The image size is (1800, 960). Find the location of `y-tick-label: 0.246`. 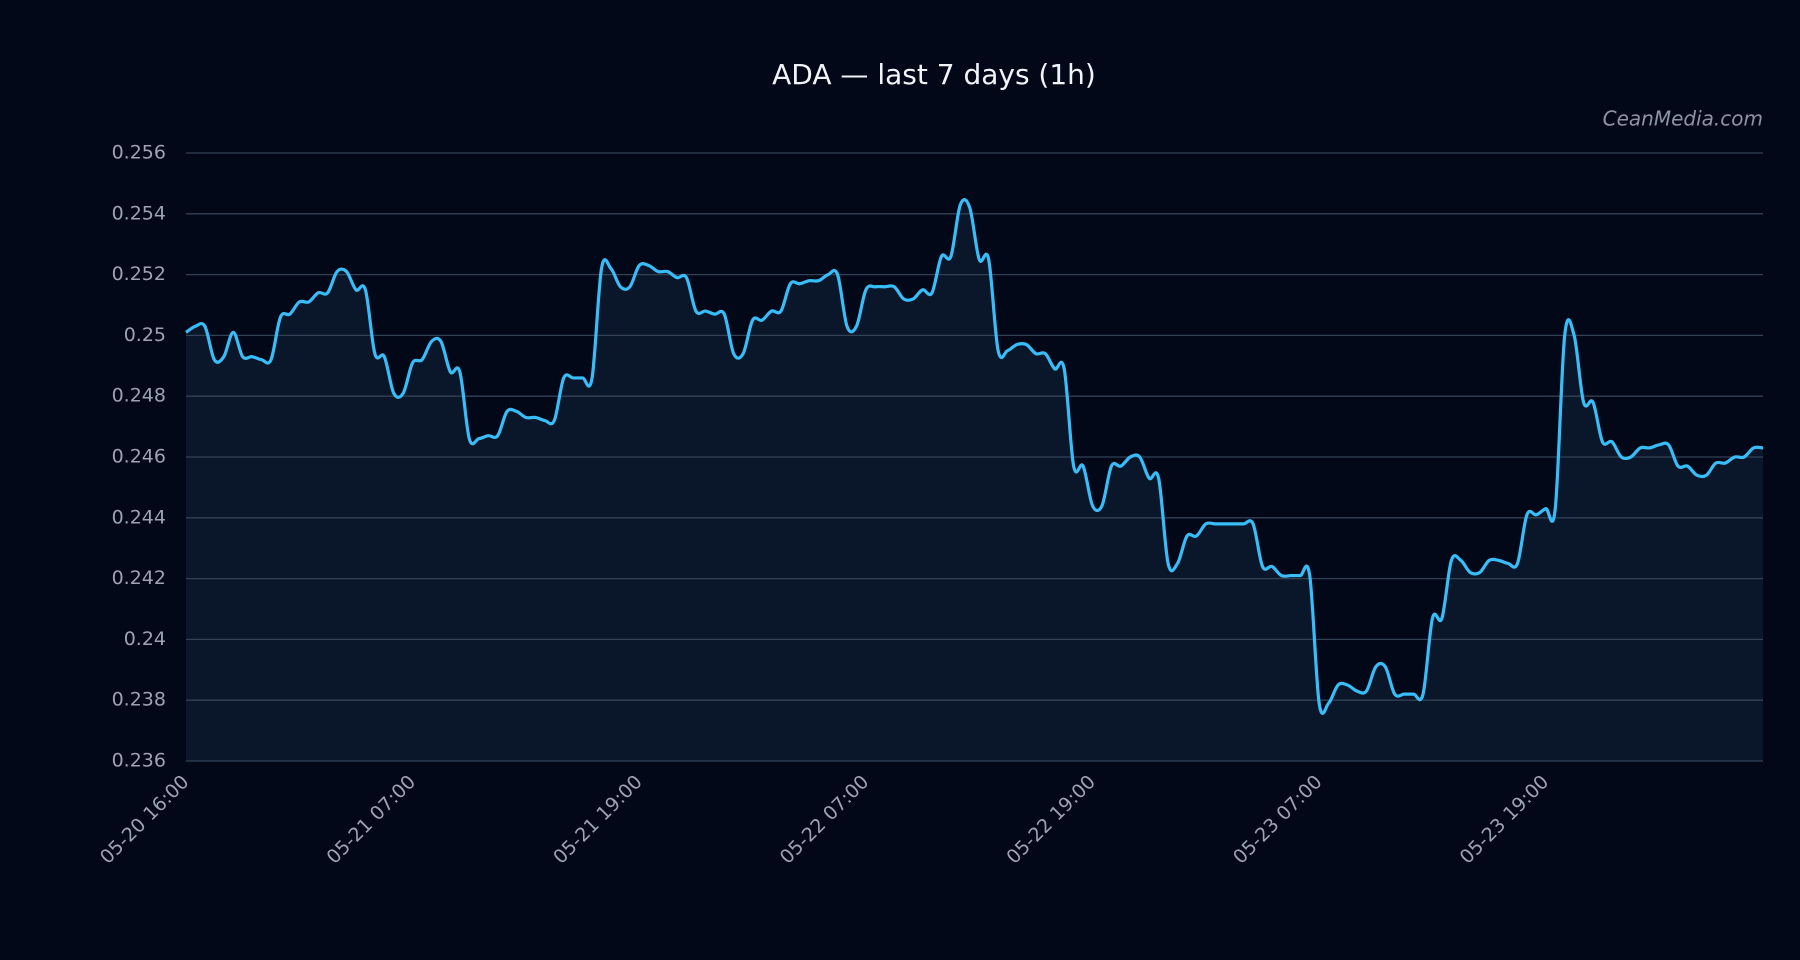

y-tick-label: 0.246 is located at coordinates (139, 457).